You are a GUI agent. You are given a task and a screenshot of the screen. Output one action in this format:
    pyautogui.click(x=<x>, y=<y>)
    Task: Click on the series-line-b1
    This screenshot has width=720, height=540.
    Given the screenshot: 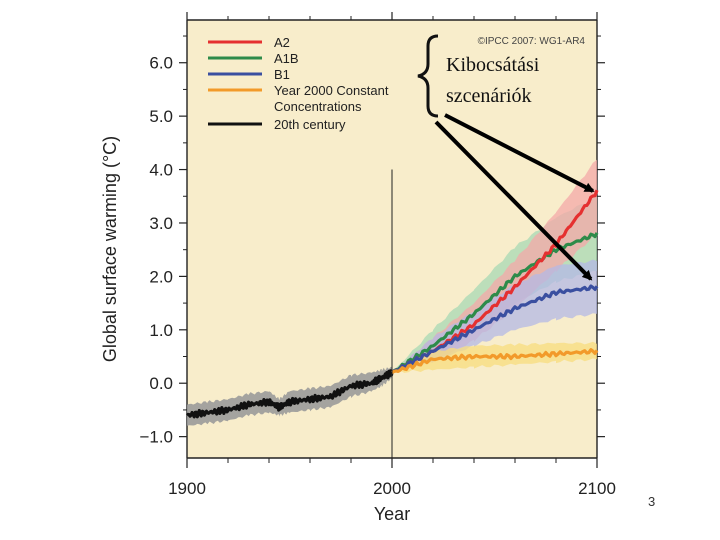 What is the action you would take?
    pyautogui.click(x=495, y=329)
    